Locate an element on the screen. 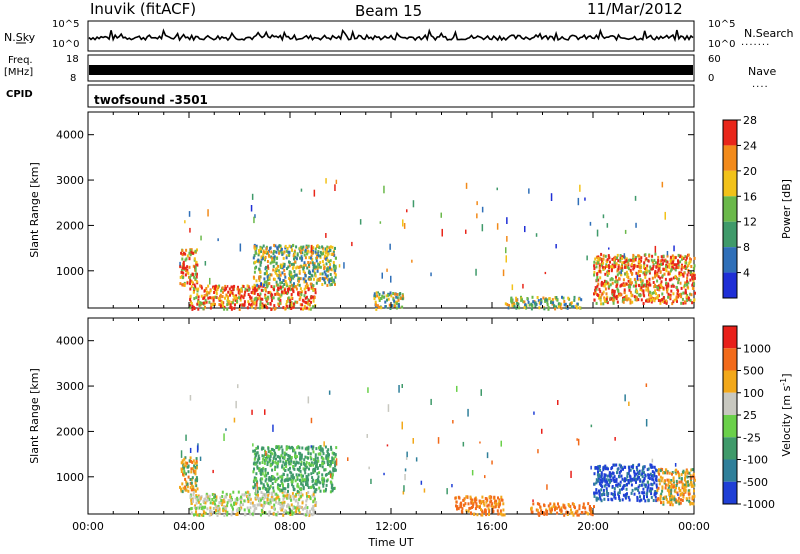 The width and height of the screenshot is (800, 554). colorbar-tick-label: 28 is located at coordinates (750, 120).